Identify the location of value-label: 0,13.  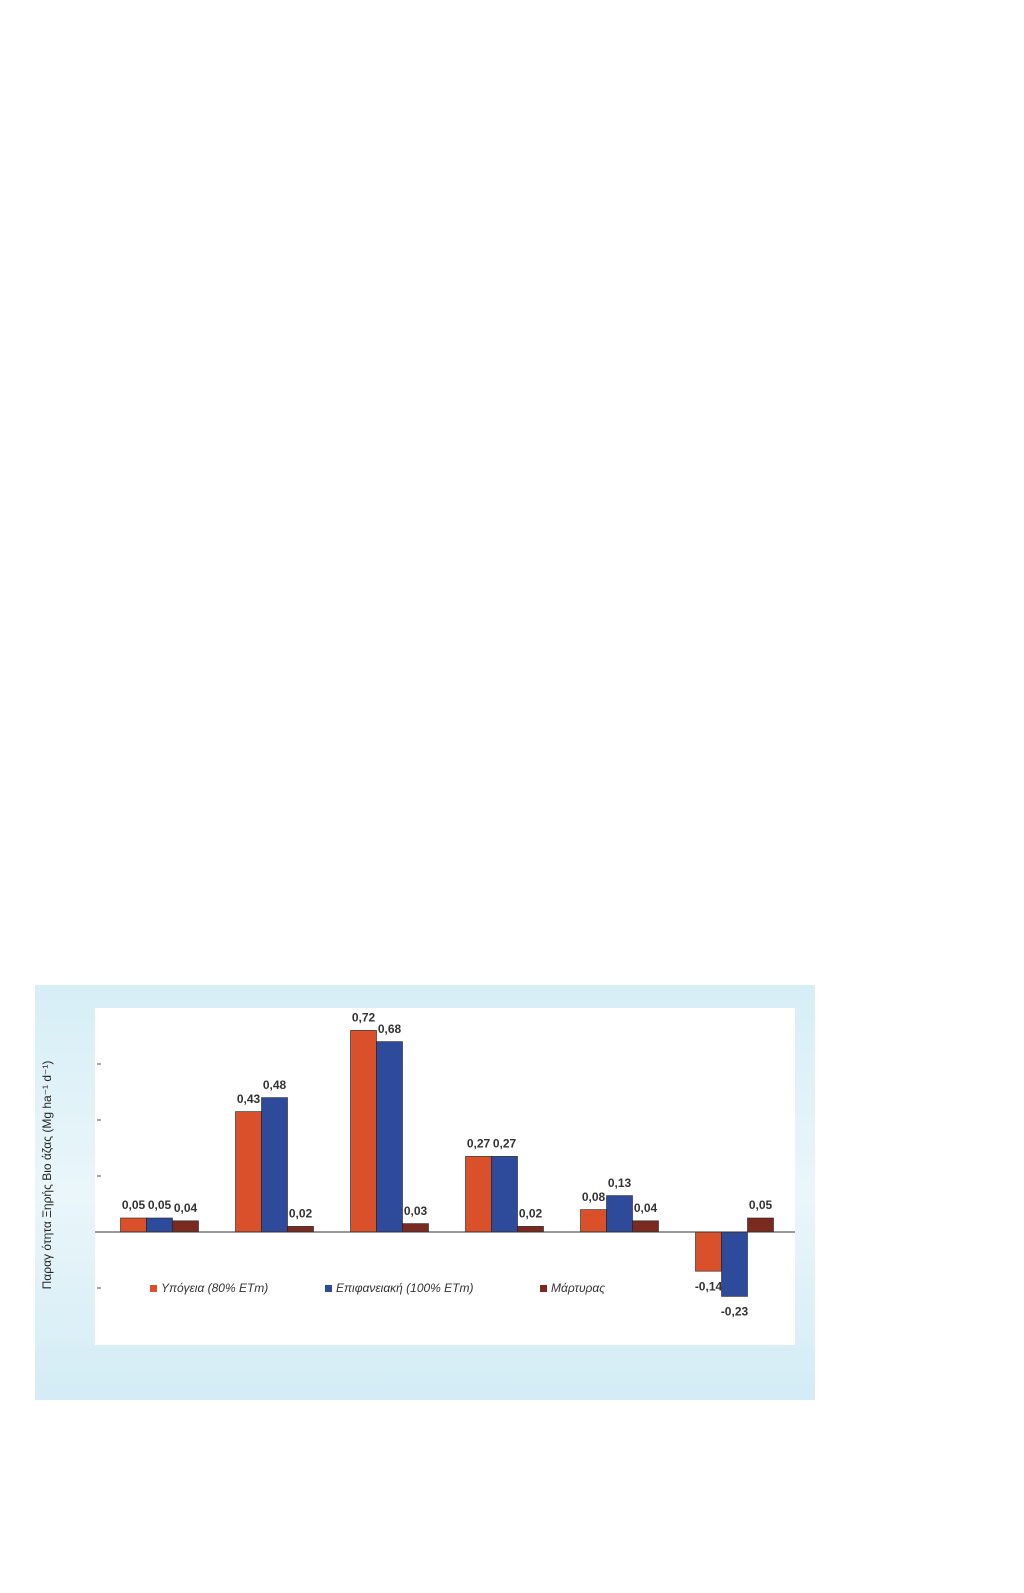
(620, 1183).